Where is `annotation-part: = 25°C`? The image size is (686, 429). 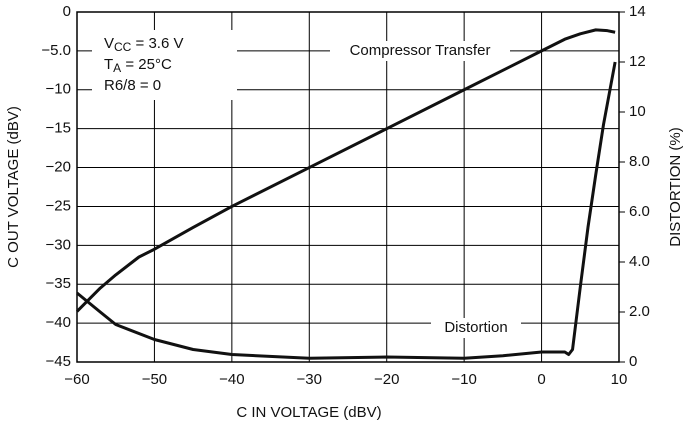 annotation-part: = 25°C is located at coordinates (146, 64).